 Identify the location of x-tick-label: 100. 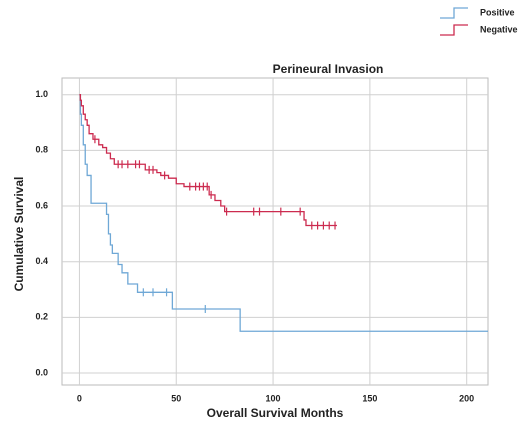
(273, 398).